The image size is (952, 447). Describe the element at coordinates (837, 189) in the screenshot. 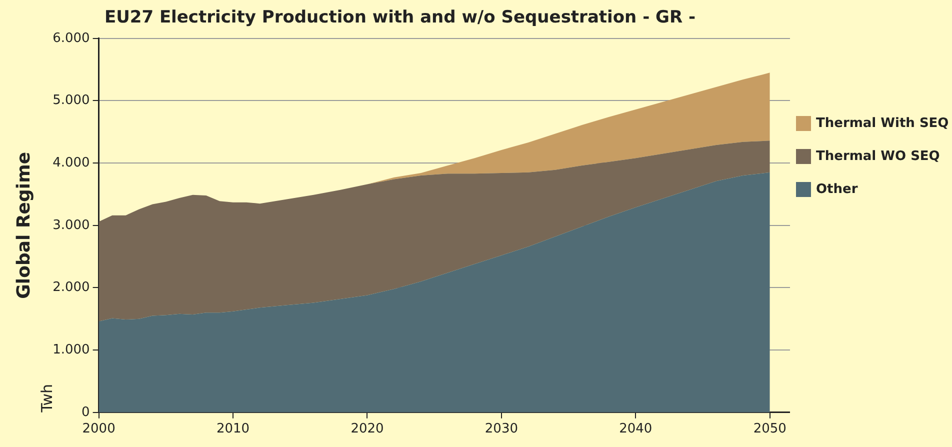

I see `legend-label: Other` at that location.